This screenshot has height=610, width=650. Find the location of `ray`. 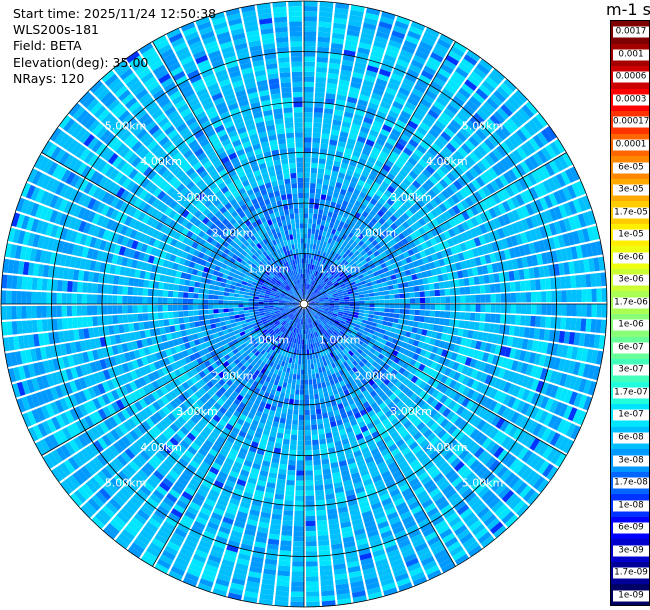

ray is located at coordinates (319, 150).